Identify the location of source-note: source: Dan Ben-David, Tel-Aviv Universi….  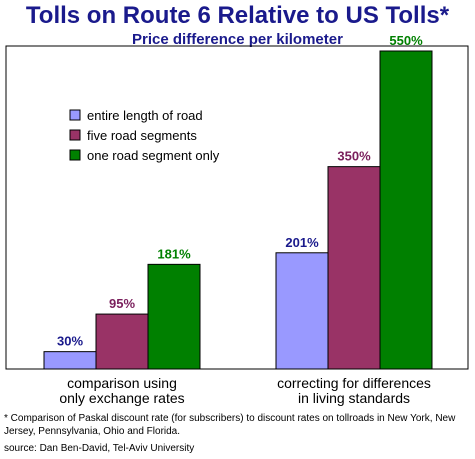
(99, 448).